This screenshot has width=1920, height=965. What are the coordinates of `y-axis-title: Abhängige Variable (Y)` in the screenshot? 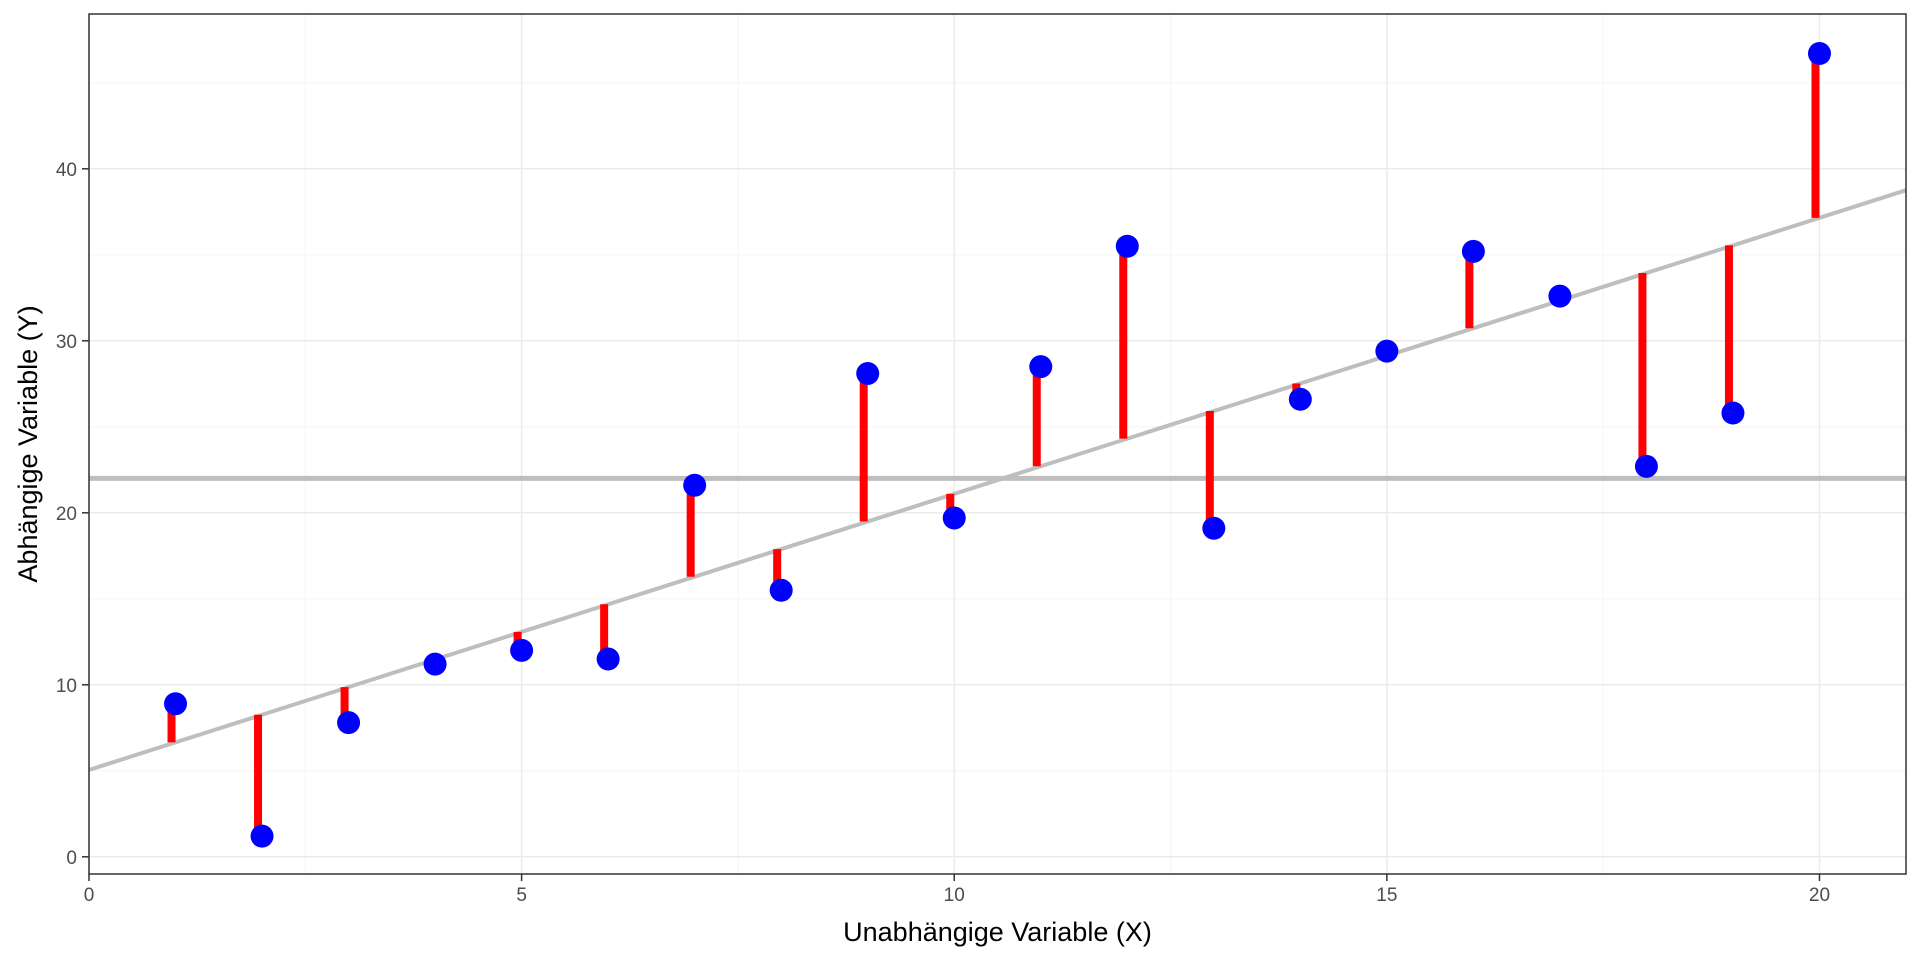 It's located at (28, 443).